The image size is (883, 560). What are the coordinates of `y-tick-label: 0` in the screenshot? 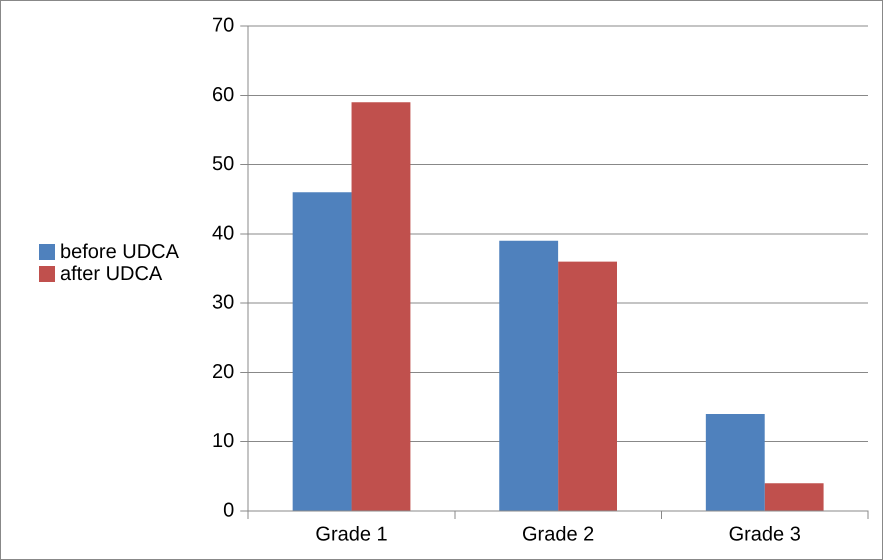 It's located at (228, 511).